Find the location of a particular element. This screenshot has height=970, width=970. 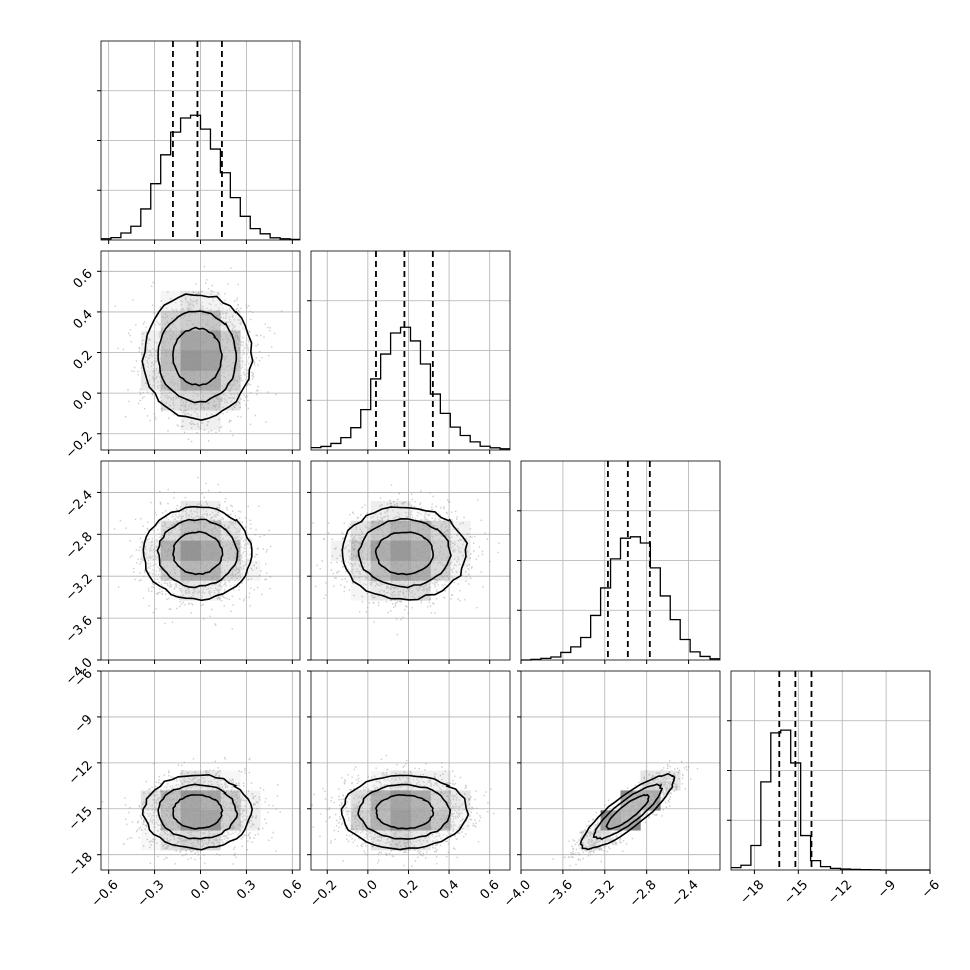

x-tick-label-0-0: −0.6 is located at coordinates (105, 893).